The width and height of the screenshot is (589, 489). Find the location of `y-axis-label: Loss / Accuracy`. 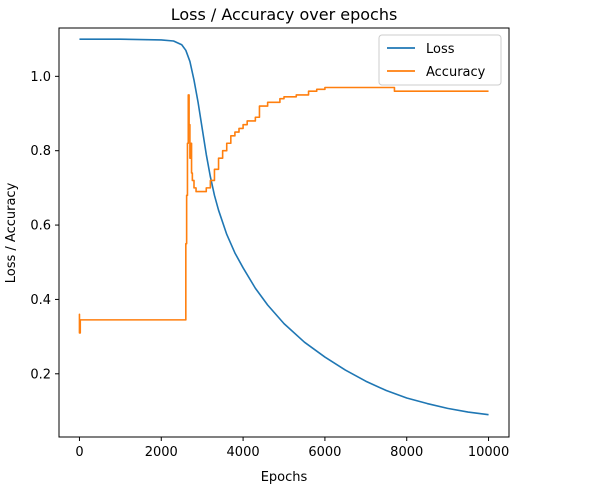

y-axis-label: Loss / Accuracy is located at coordinates (11, 232).